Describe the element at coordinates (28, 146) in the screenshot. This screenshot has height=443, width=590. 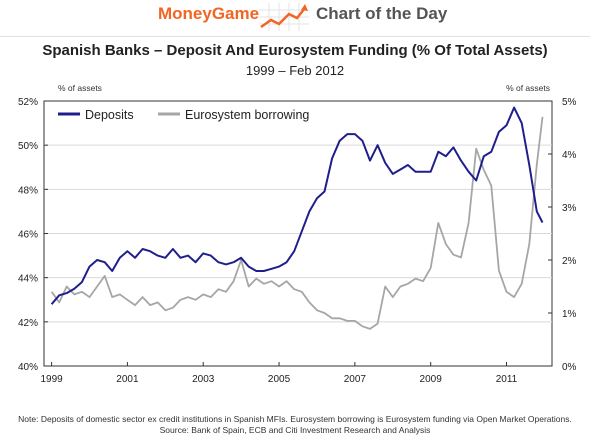
I see `left-axis-tick-label: 50%` at that location.